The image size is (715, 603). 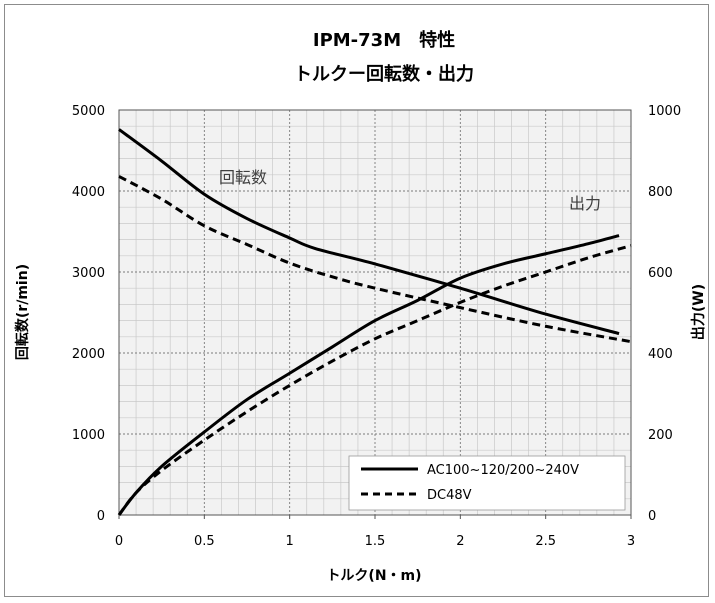 What do you see at coordinates (290, 541) in the screenshot?
I see `x-tick-label: 1` at bounding box center [290, 541].